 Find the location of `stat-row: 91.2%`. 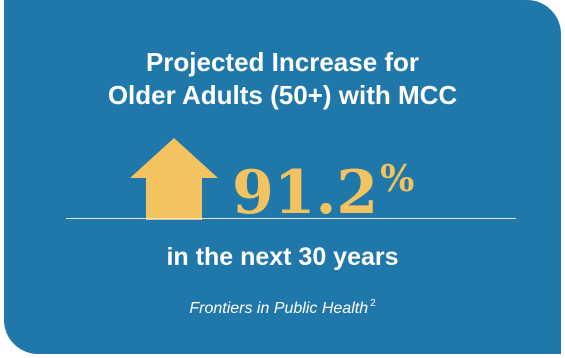

stat-row: 91.2% is located at coordinates (290, 183).